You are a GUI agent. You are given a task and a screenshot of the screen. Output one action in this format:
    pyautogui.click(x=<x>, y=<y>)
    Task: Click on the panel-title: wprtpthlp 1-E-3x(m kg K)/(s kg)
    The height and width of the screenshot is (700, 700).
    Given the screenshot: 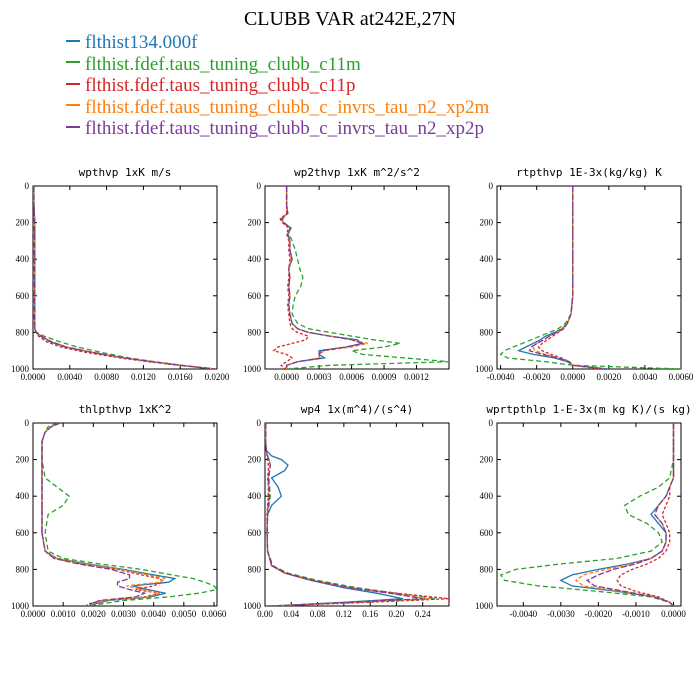 What is the action you would take?
    pyautogui.click(x=588, y=409)
    